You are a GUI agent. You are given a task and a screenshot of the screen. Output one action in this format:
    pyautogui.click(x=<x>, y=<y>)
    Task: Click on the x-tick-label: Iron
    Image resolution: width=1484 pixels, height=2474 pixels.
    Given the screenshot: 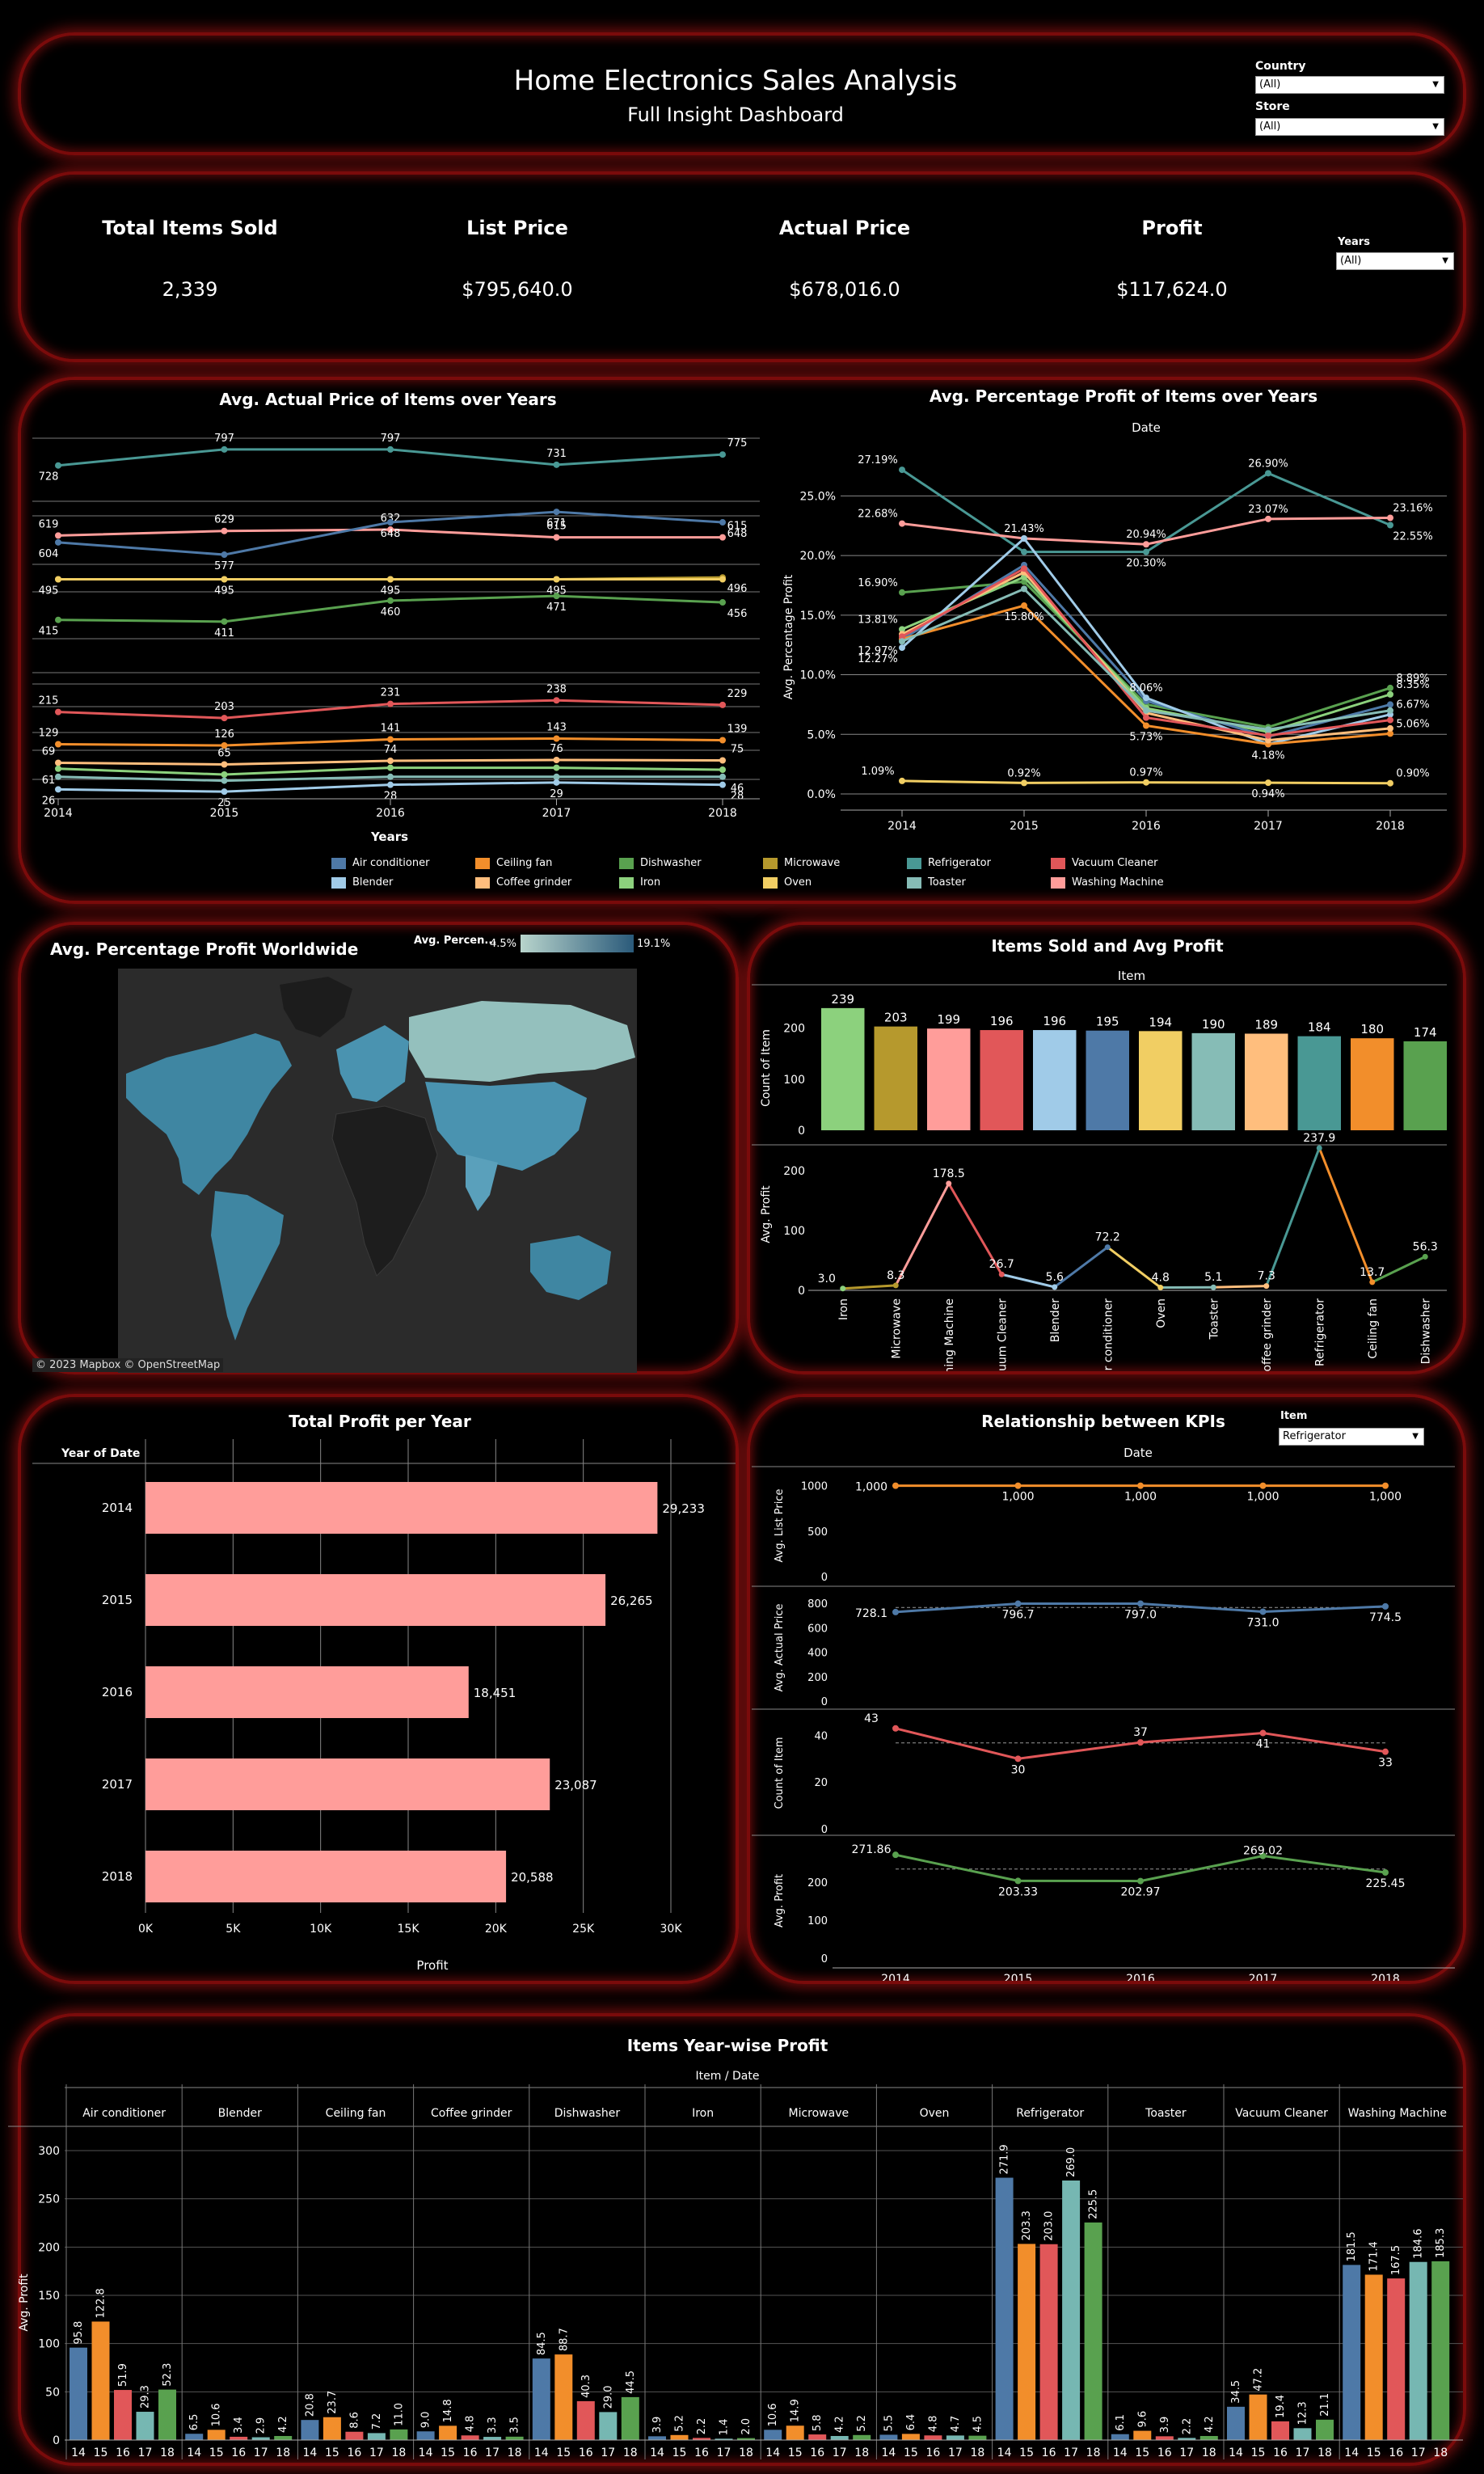 What is the action you would take?
    pyautogui.click(x=843, y=1309)
    